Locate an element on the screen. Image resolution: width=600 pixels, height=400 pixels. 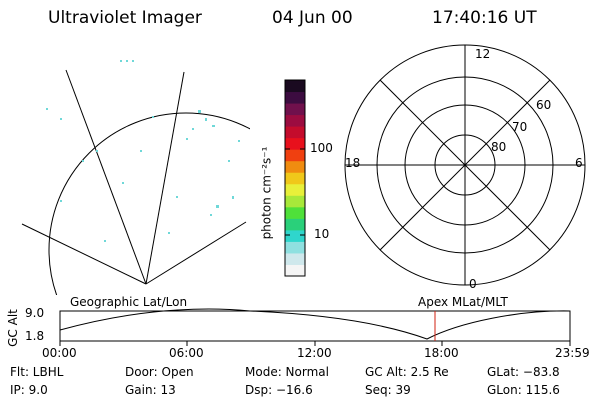
lat-label-70: 70 is located at coordinates (520, 127).